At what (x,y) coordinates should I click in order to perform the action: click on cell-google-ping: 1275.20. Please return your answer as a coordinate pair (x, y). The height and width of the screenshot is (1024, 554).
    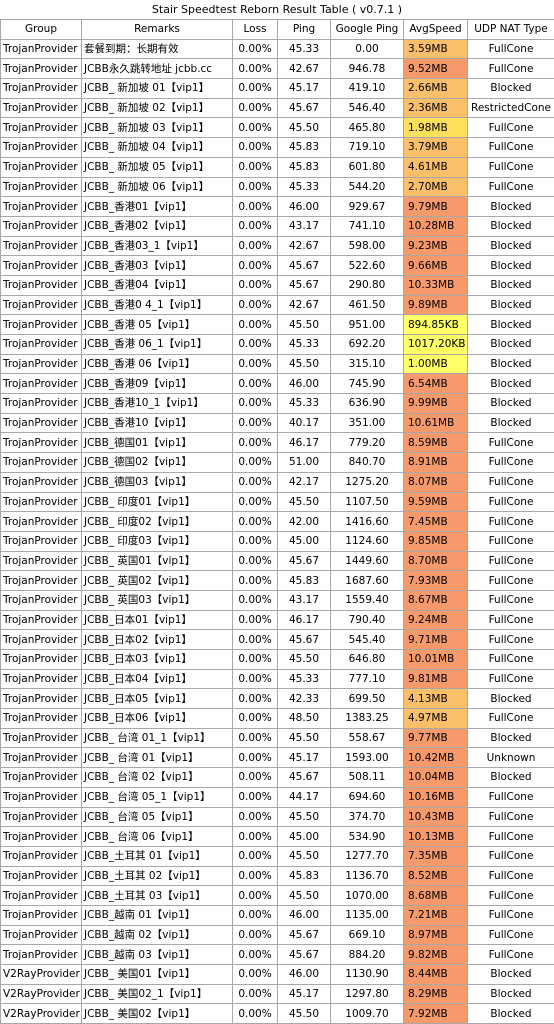
    Looking at the image, I should click on (367, 482).